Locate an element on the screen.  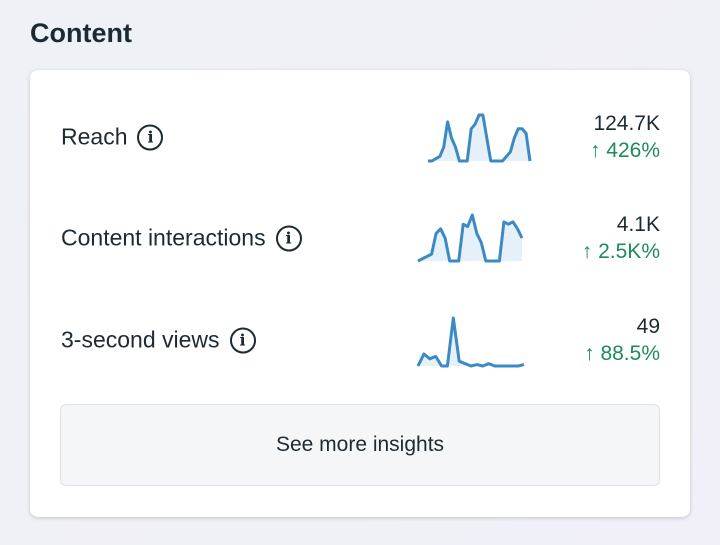
metric-row-content-interactions: Content interactions i 4.1K ↑ 2.5K% is located at coordinates (360, 238).